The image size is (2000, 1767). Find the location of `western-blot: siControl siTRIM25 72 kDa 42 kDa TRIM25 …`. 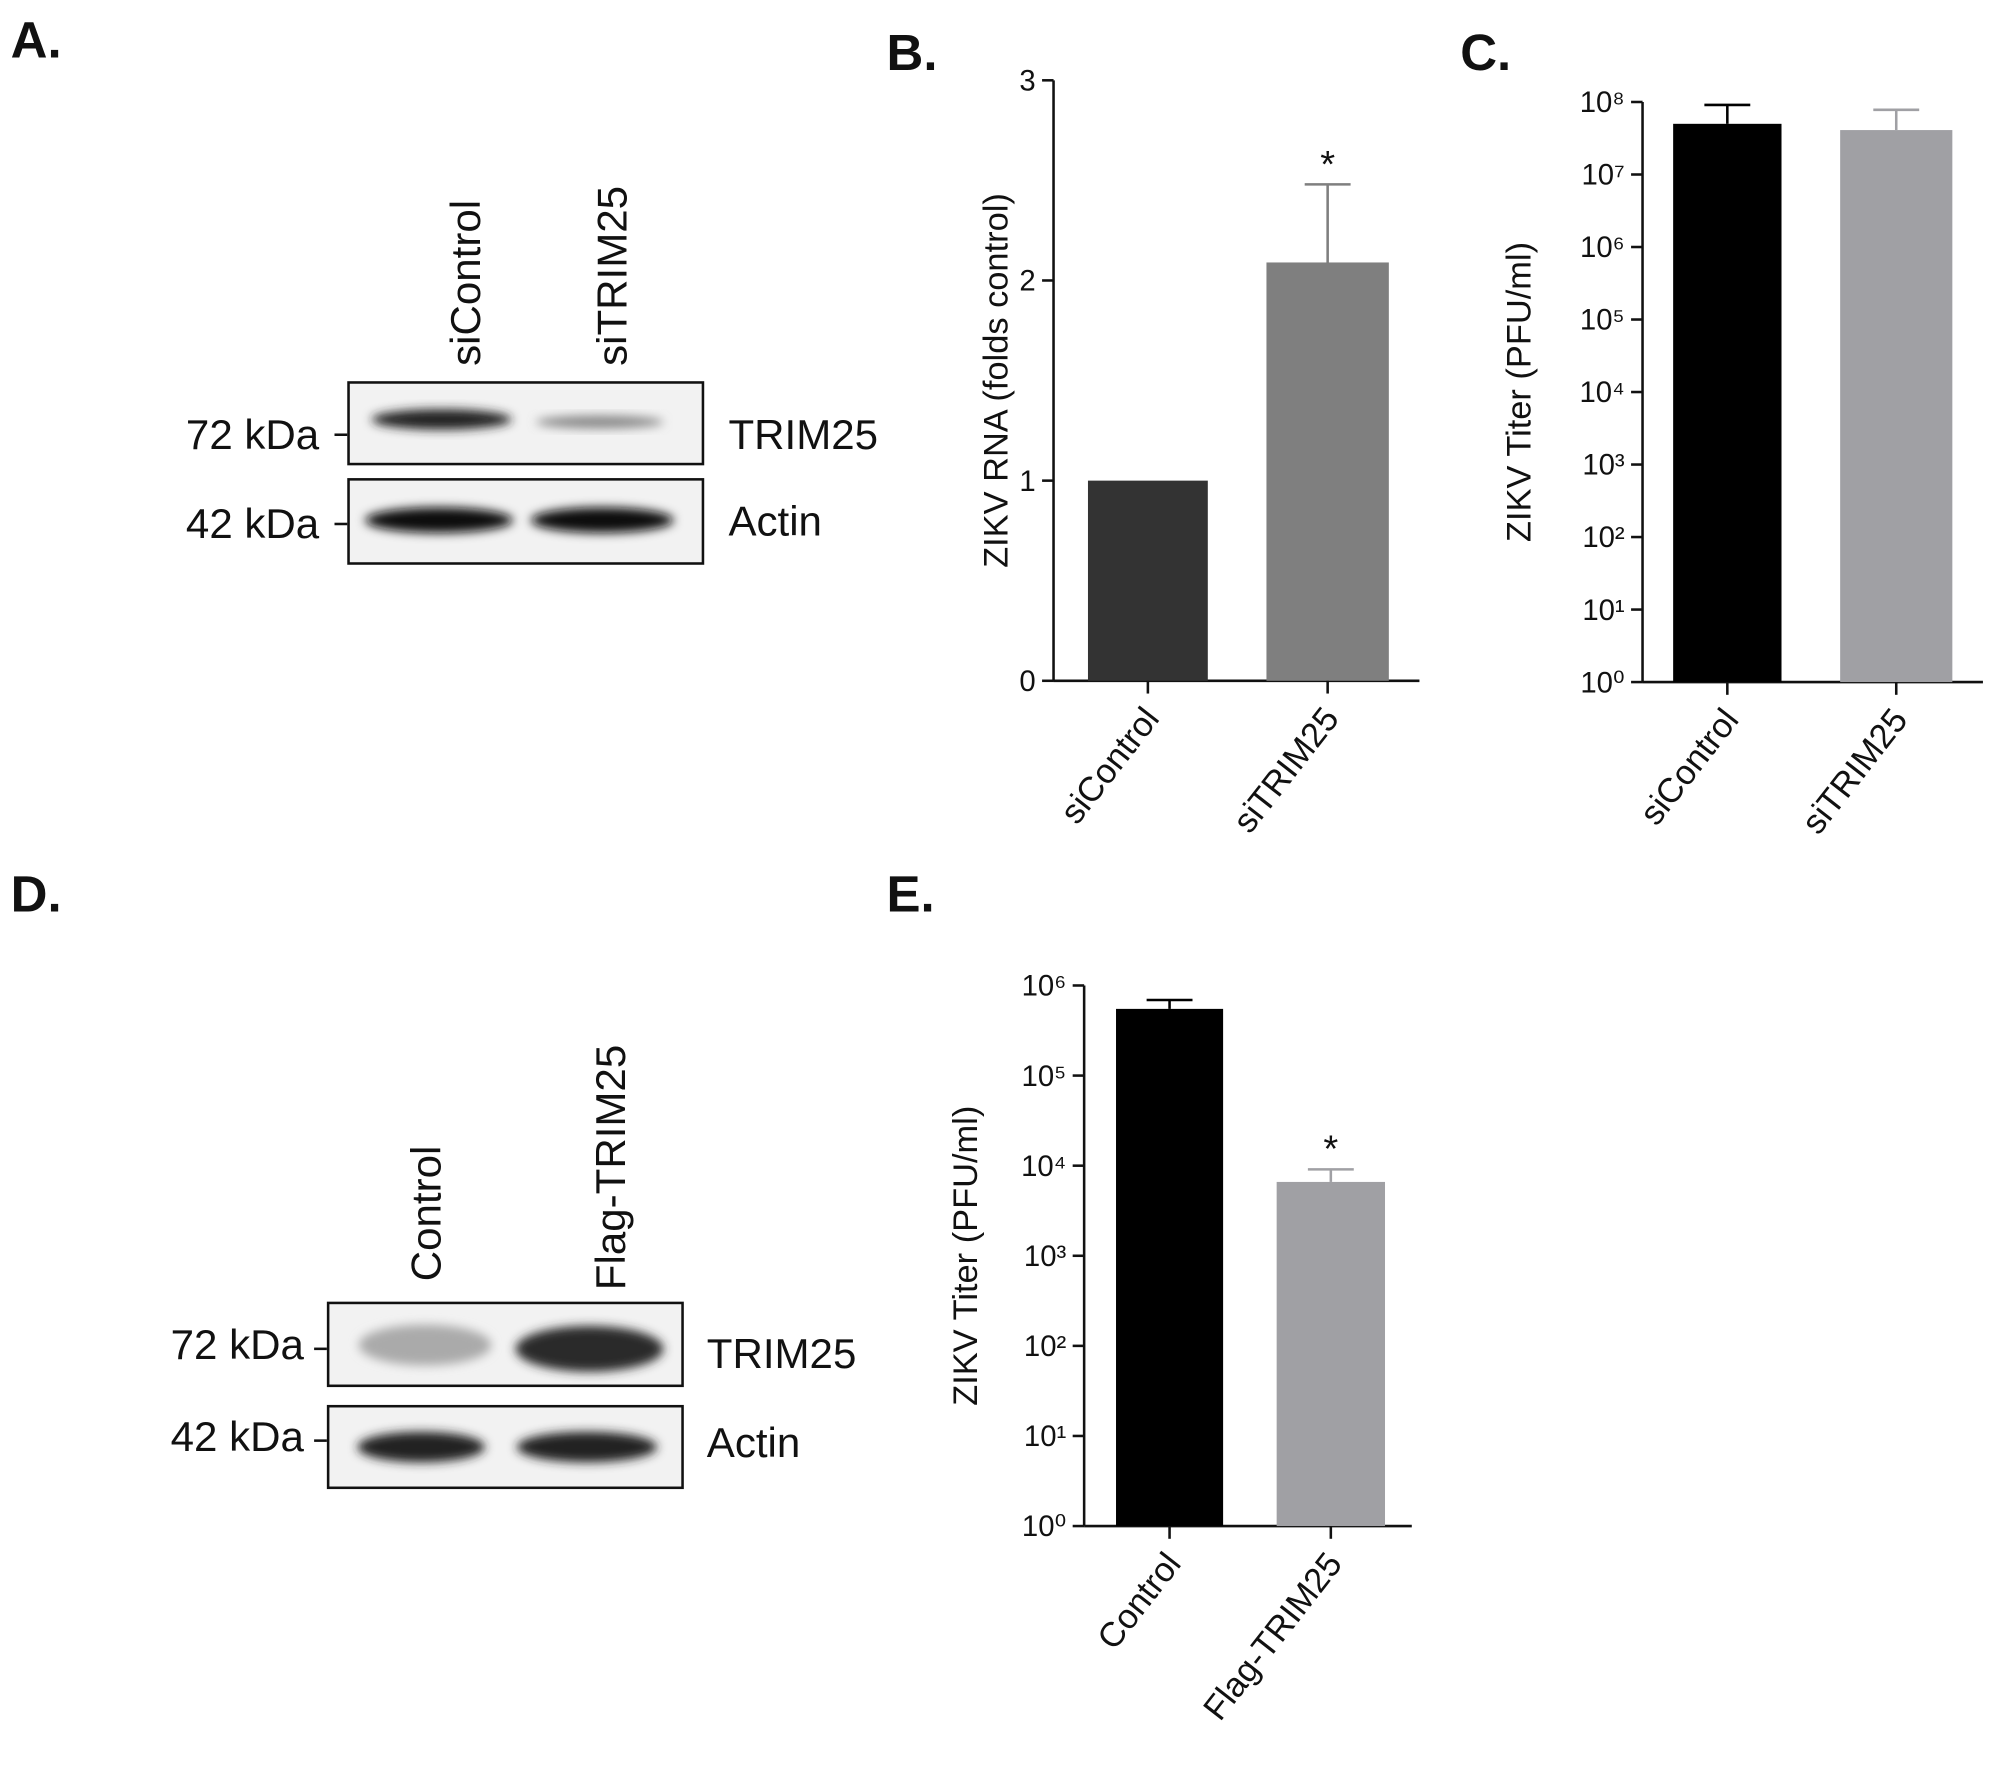

western-blot: siControl siTRIM25 72 kDa 42 kDa TRIM25 … is located at coordinates (532, 375).